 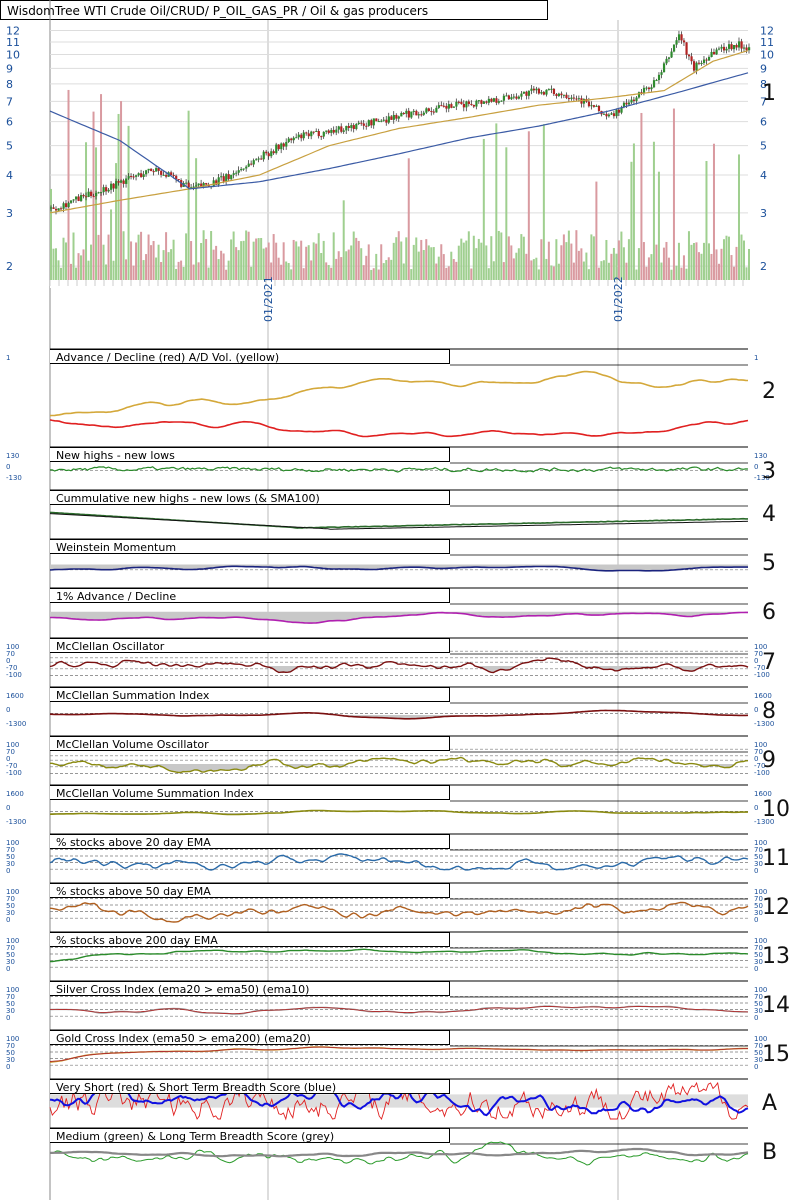 I want to click on x-date-label: 01/2021, so click(x=268, y=299).